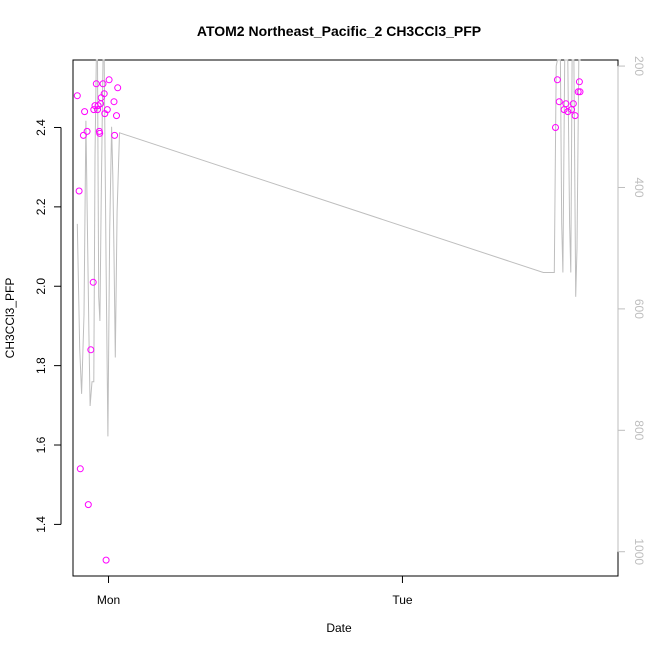 Image resolution: width=650 pixels, height=650 pixels. I want to click on y-tick-label: 1.6, so click(41, 444).